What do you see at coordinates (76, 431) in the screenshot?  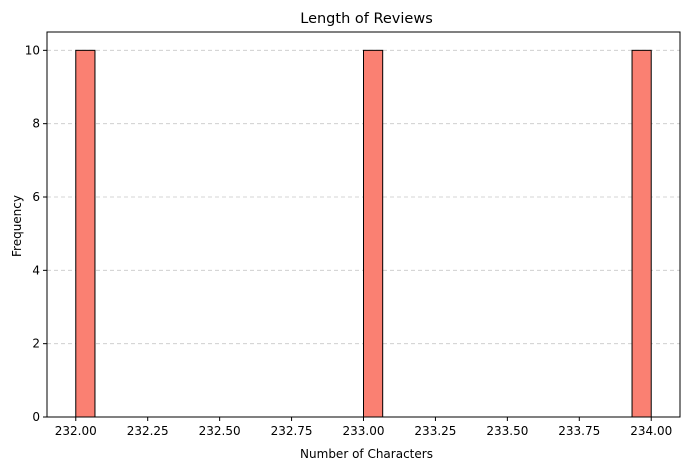 I see `x-tick-label: 232.00` at bounding box center [76, 431].